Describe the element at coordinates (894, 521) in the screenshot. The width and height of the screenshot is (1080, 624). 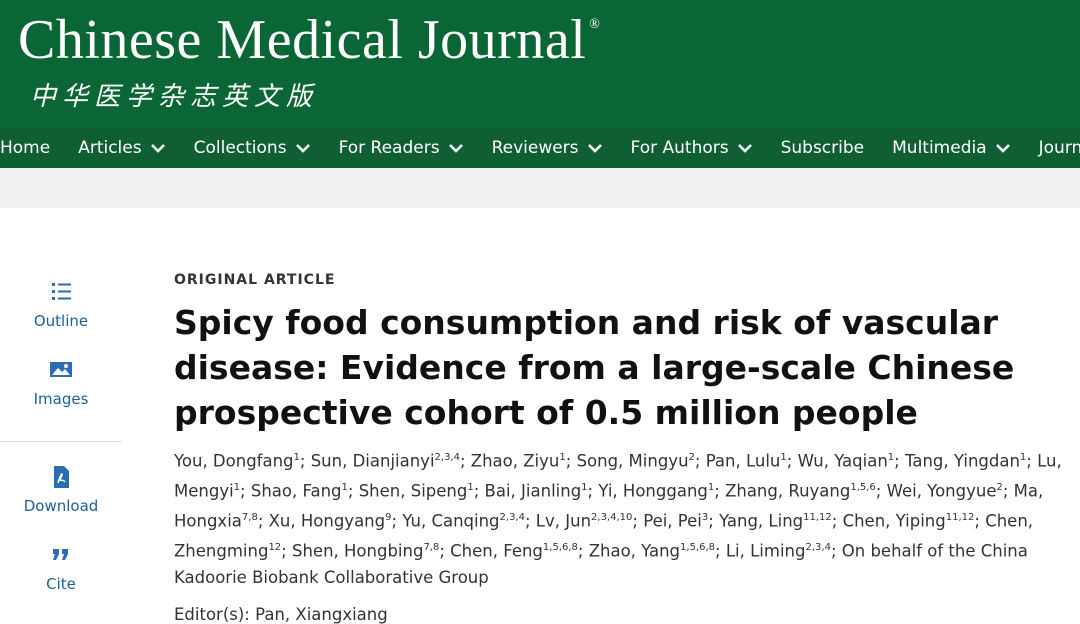
I see `author-name: Chen, Yiping` at that location.